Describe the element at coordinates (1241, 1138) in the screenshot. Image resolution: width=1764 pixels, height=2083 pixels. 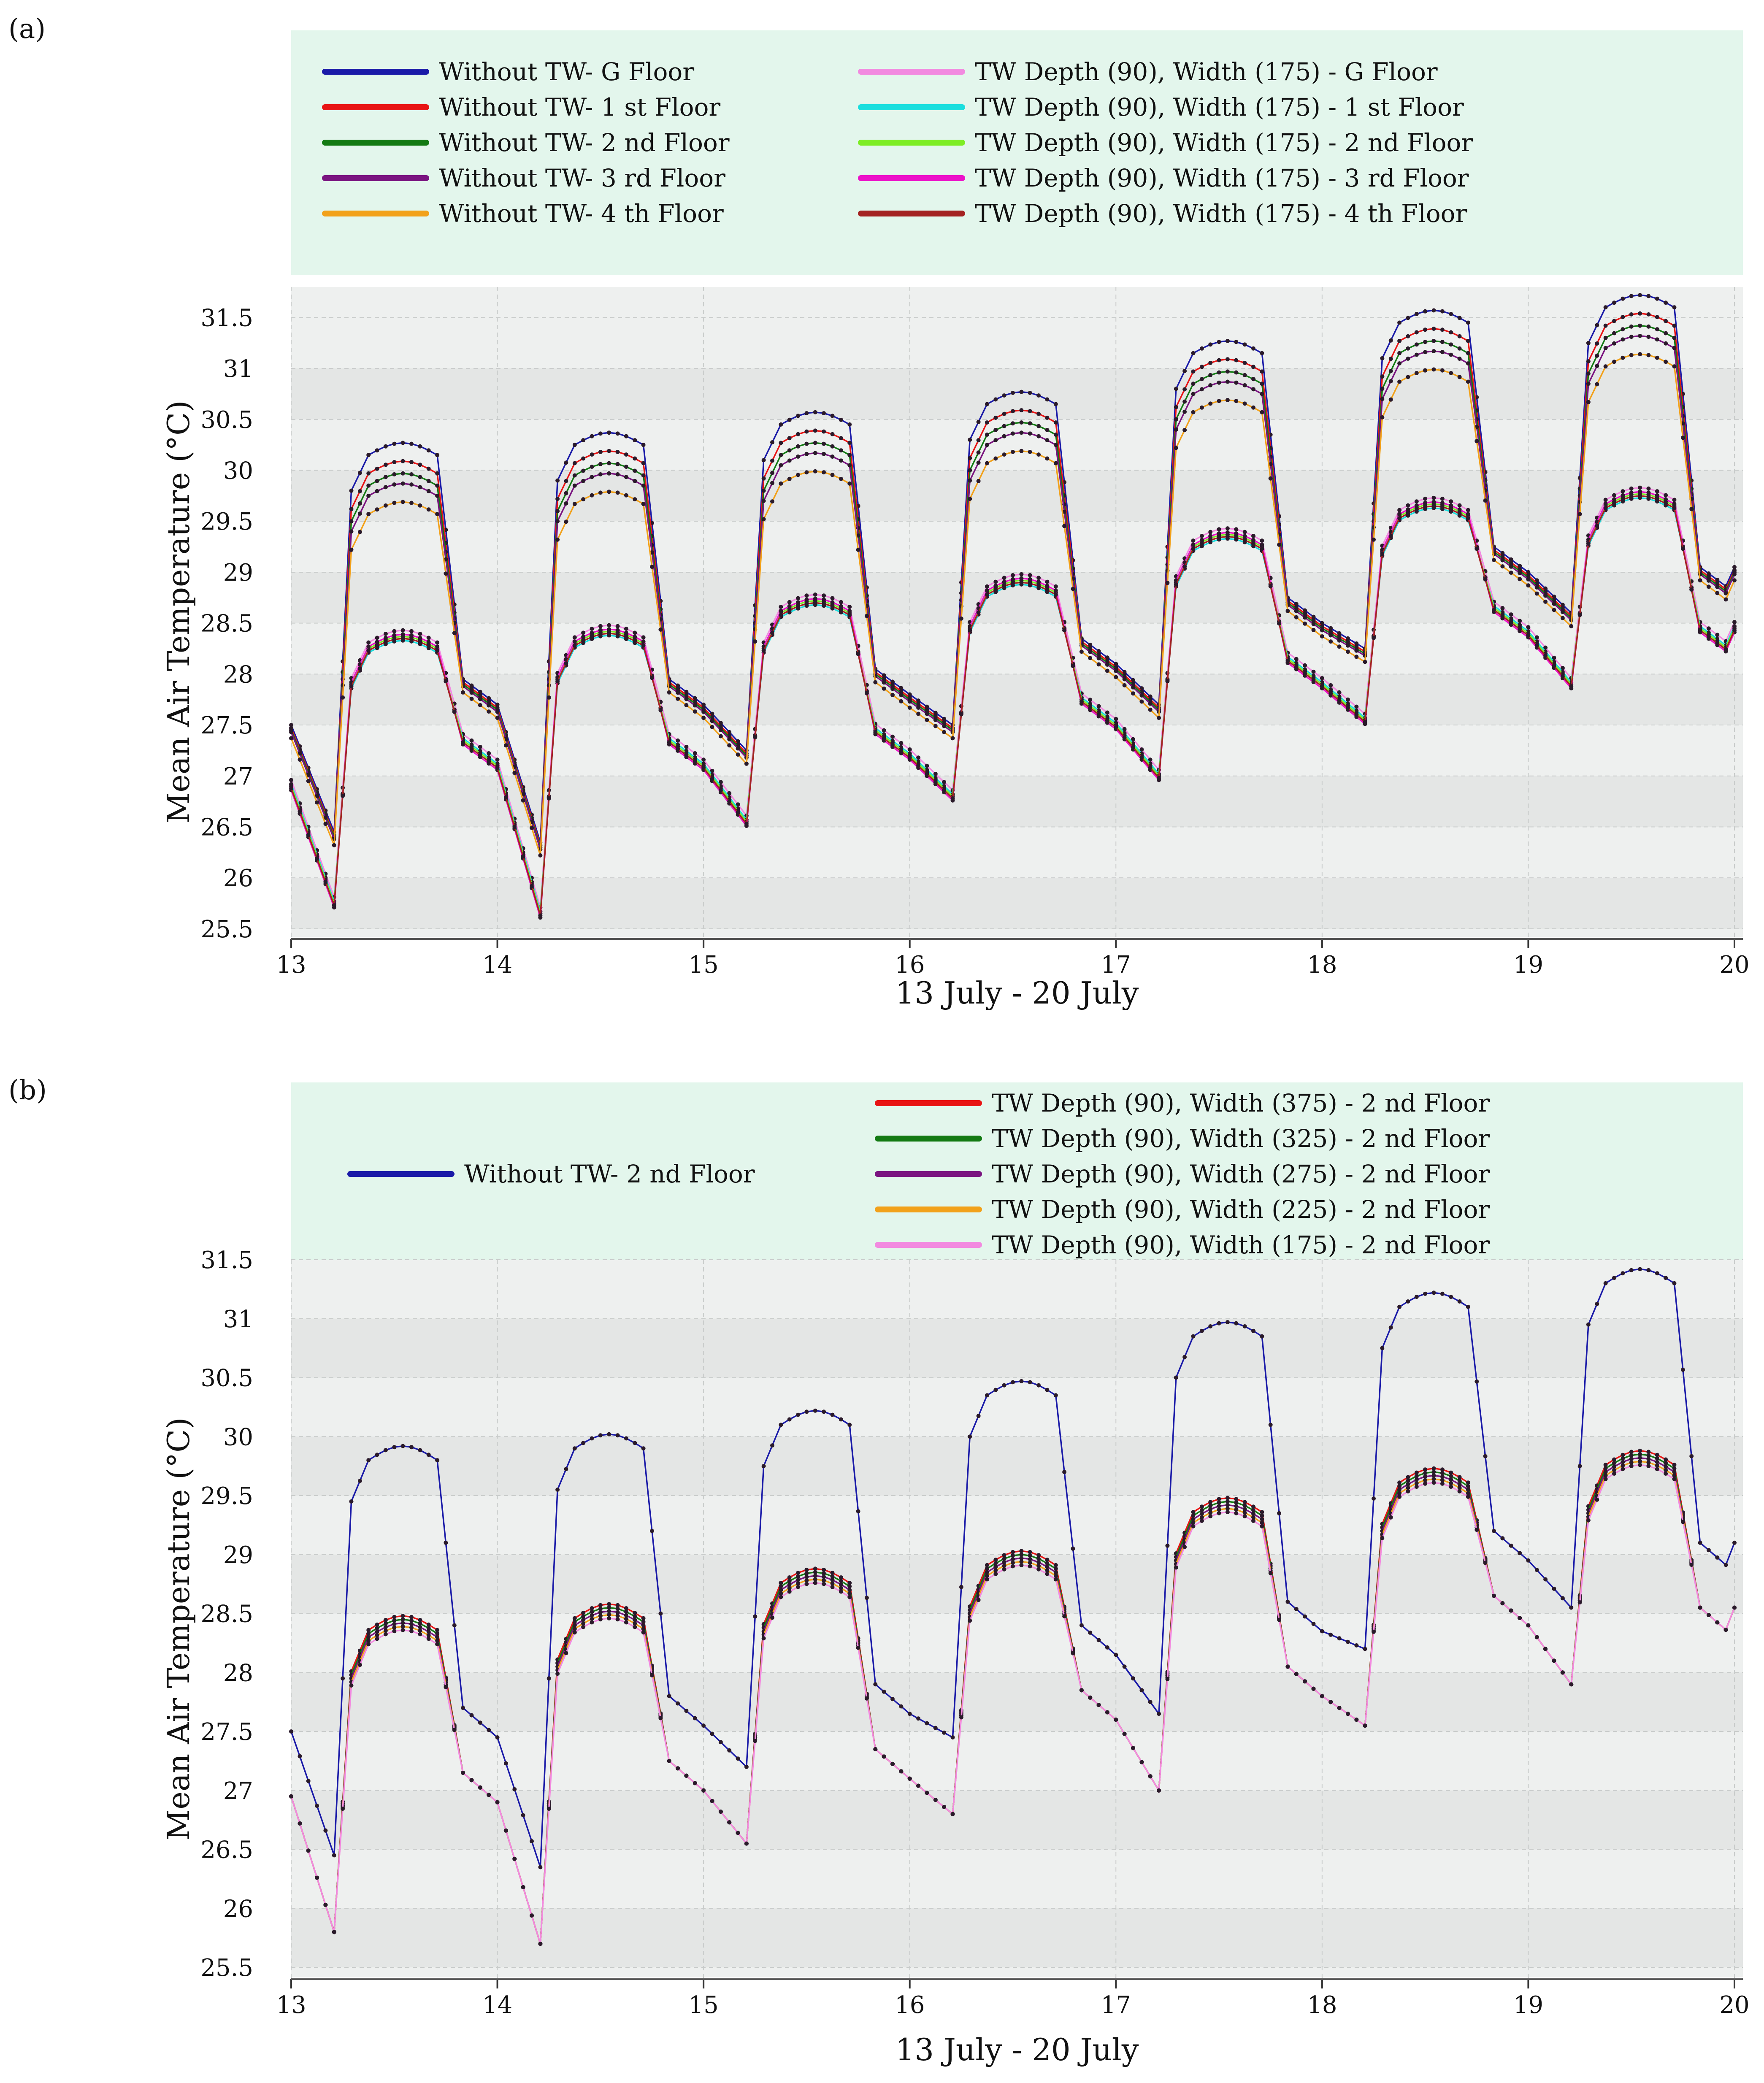
I see `legend-label: TW Depth (90), Width (325) - 2 nd Floor` at that location.